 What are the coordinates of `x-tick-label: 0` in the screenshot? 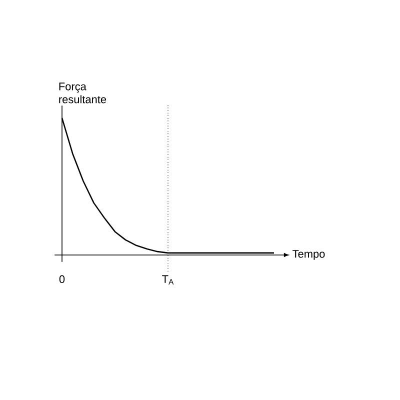 It's located at (62, 279).